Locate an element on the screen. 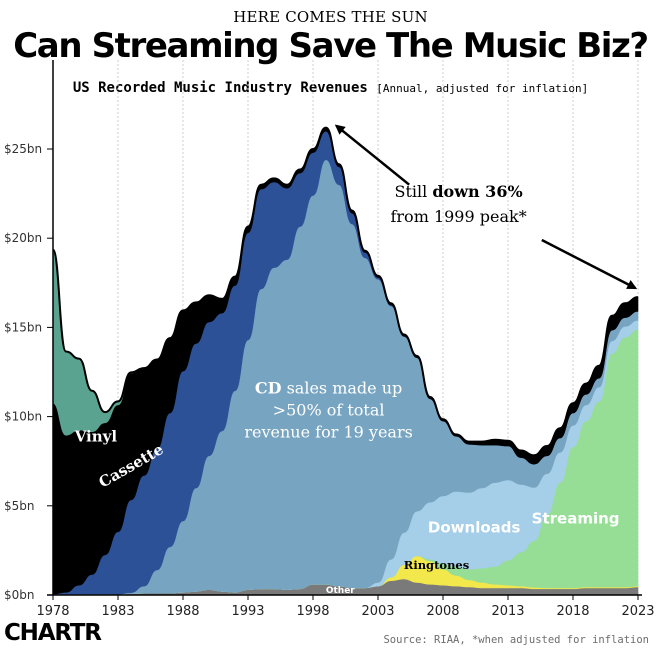 The height and width of the screenshot is (654, 661). x-tick-label: 1998 is located at coordinates (312, 611).